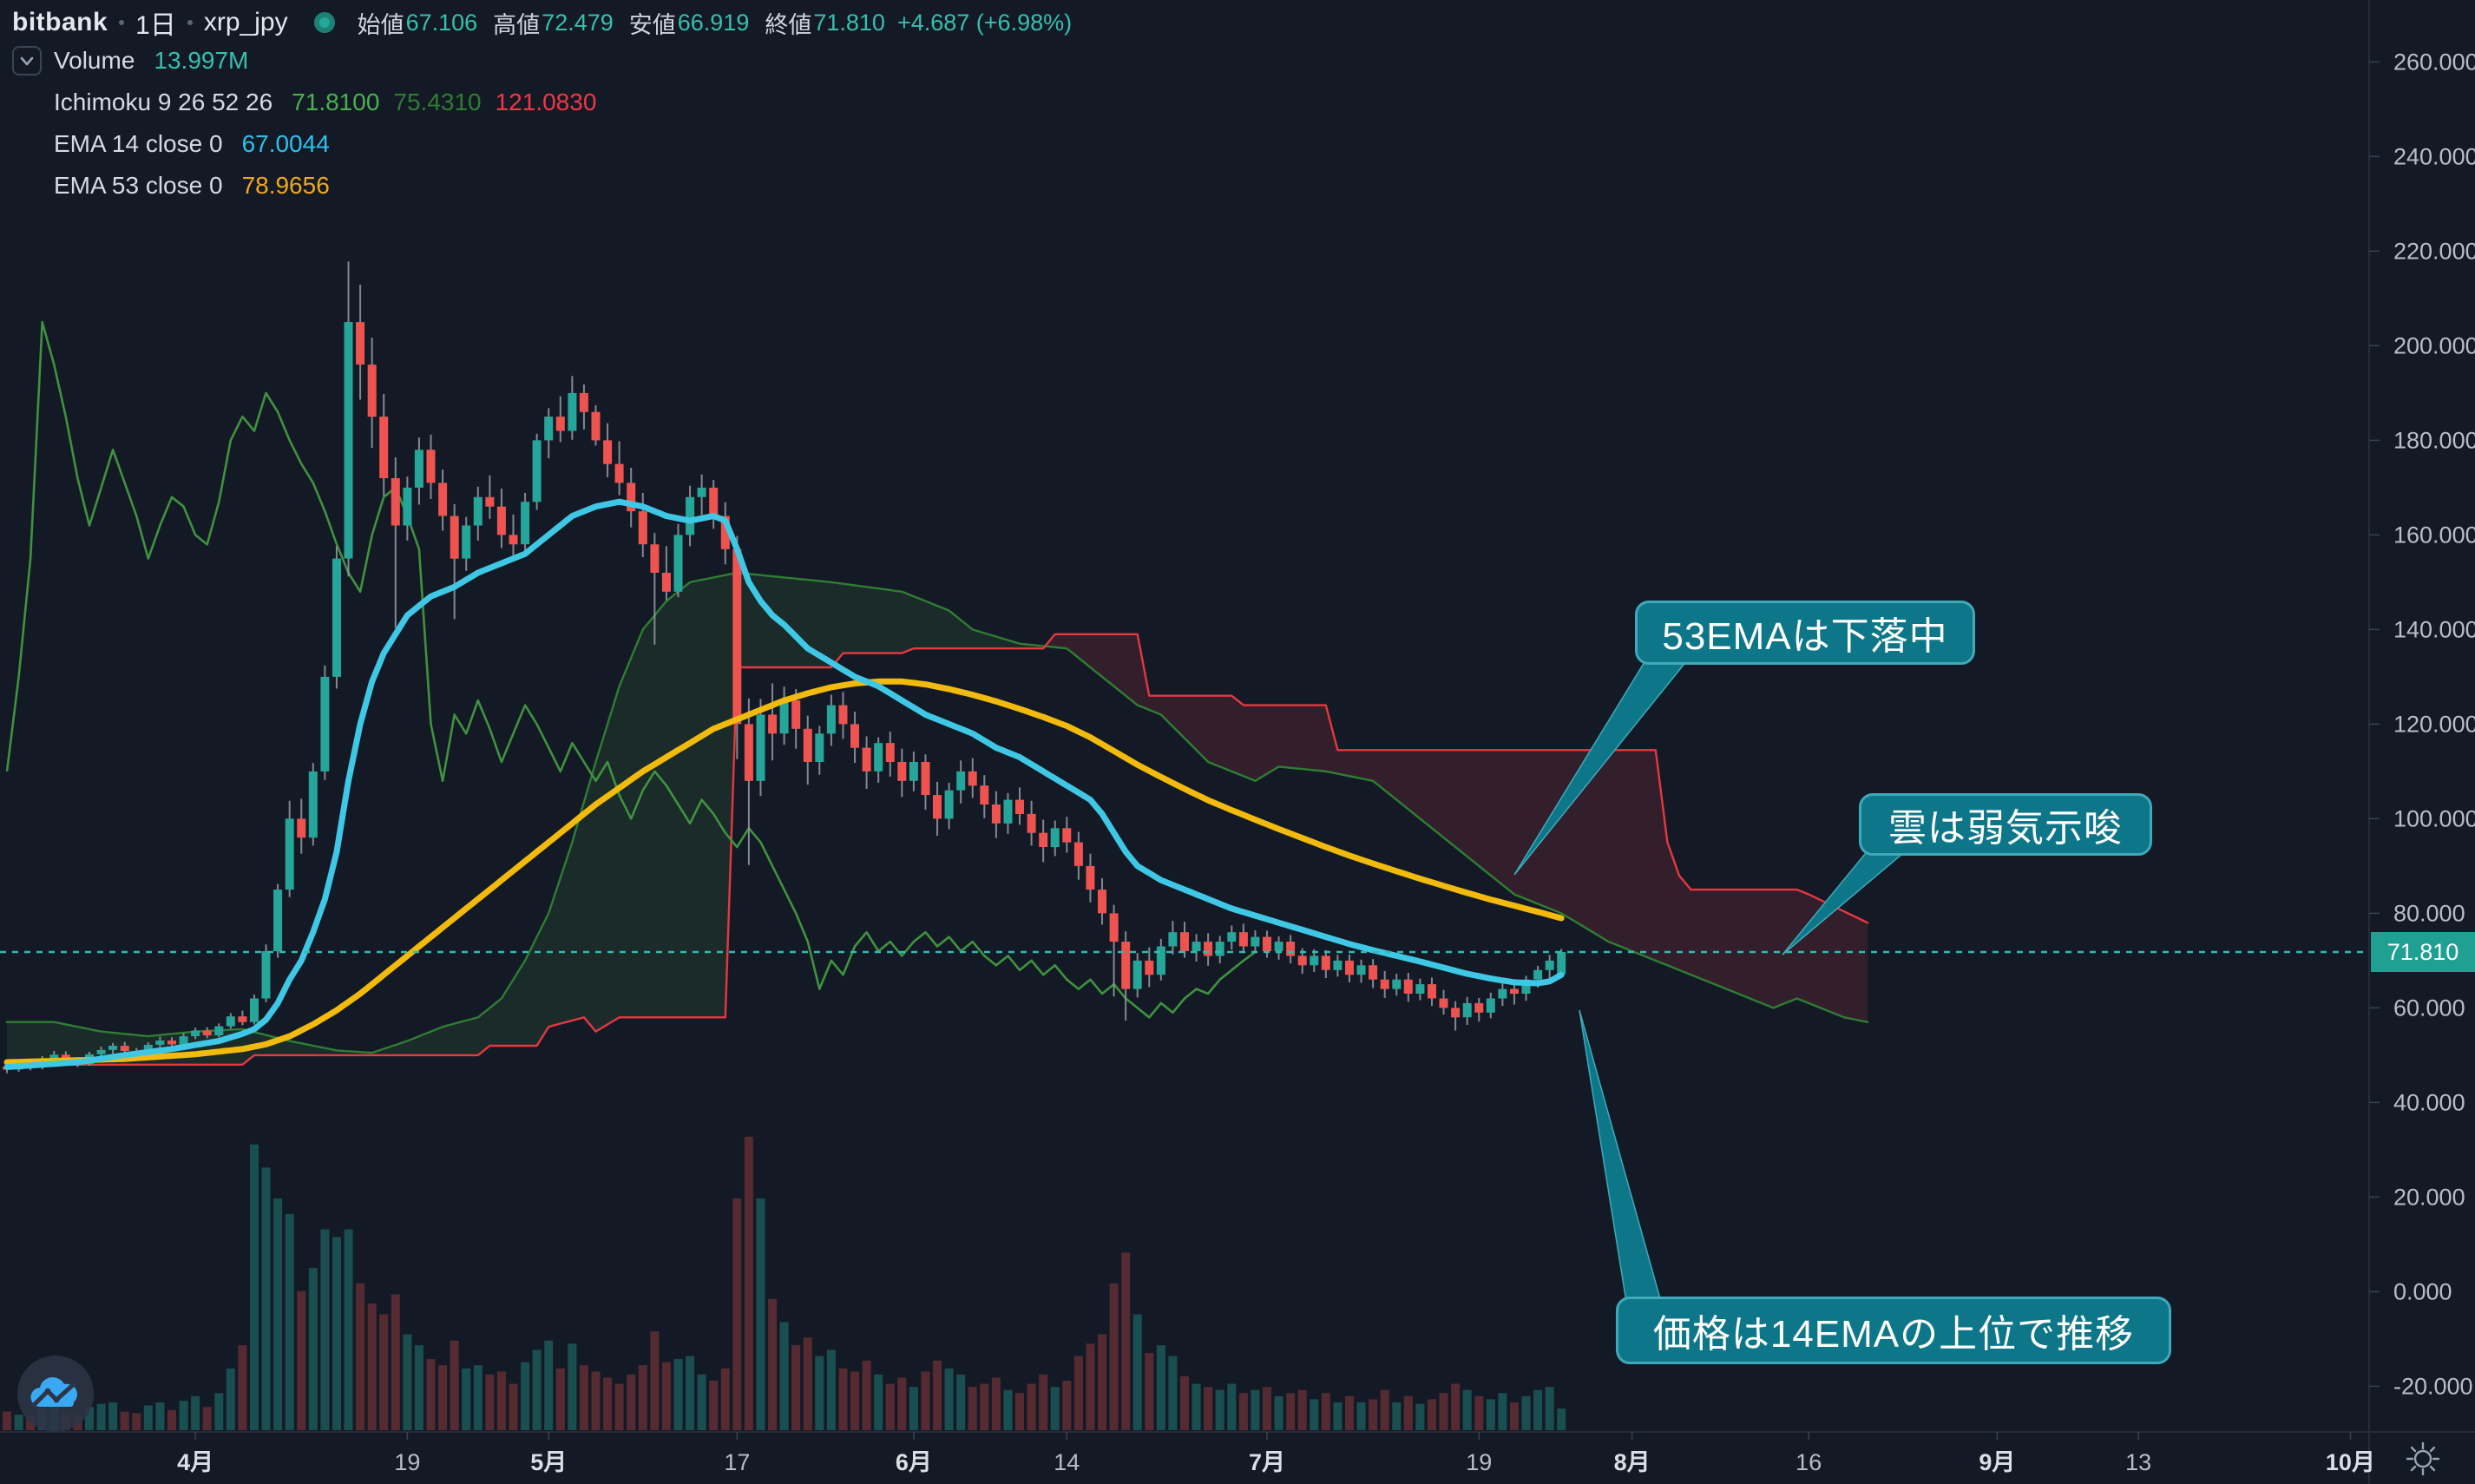 The height and width of the screenshot is (1484, 2475). I want to click on open-label: 始値, so click(381, 24).